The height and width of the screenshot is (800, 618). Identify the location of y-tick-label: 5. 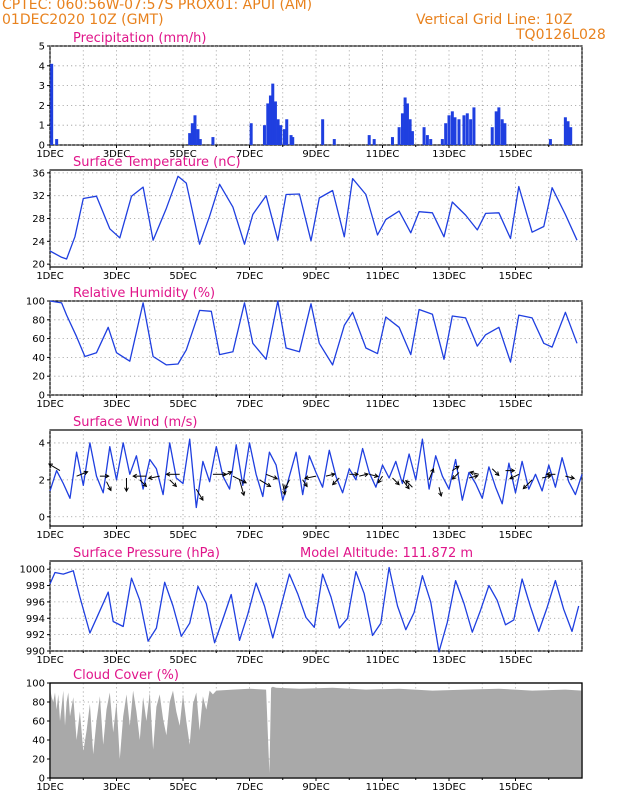
(42, 47).